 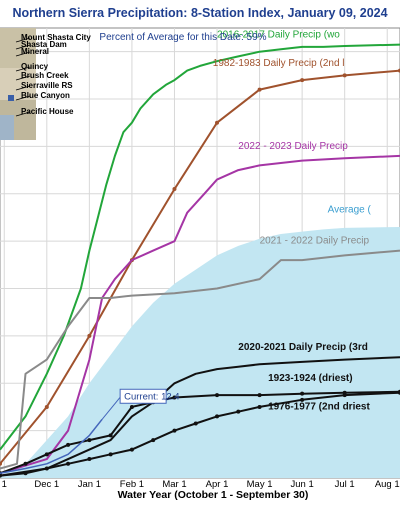 What do you see at coordinates (56, 37) in the screenshot?
I see `station-label: Mount Shasta City` at bounding box center [56, 37].